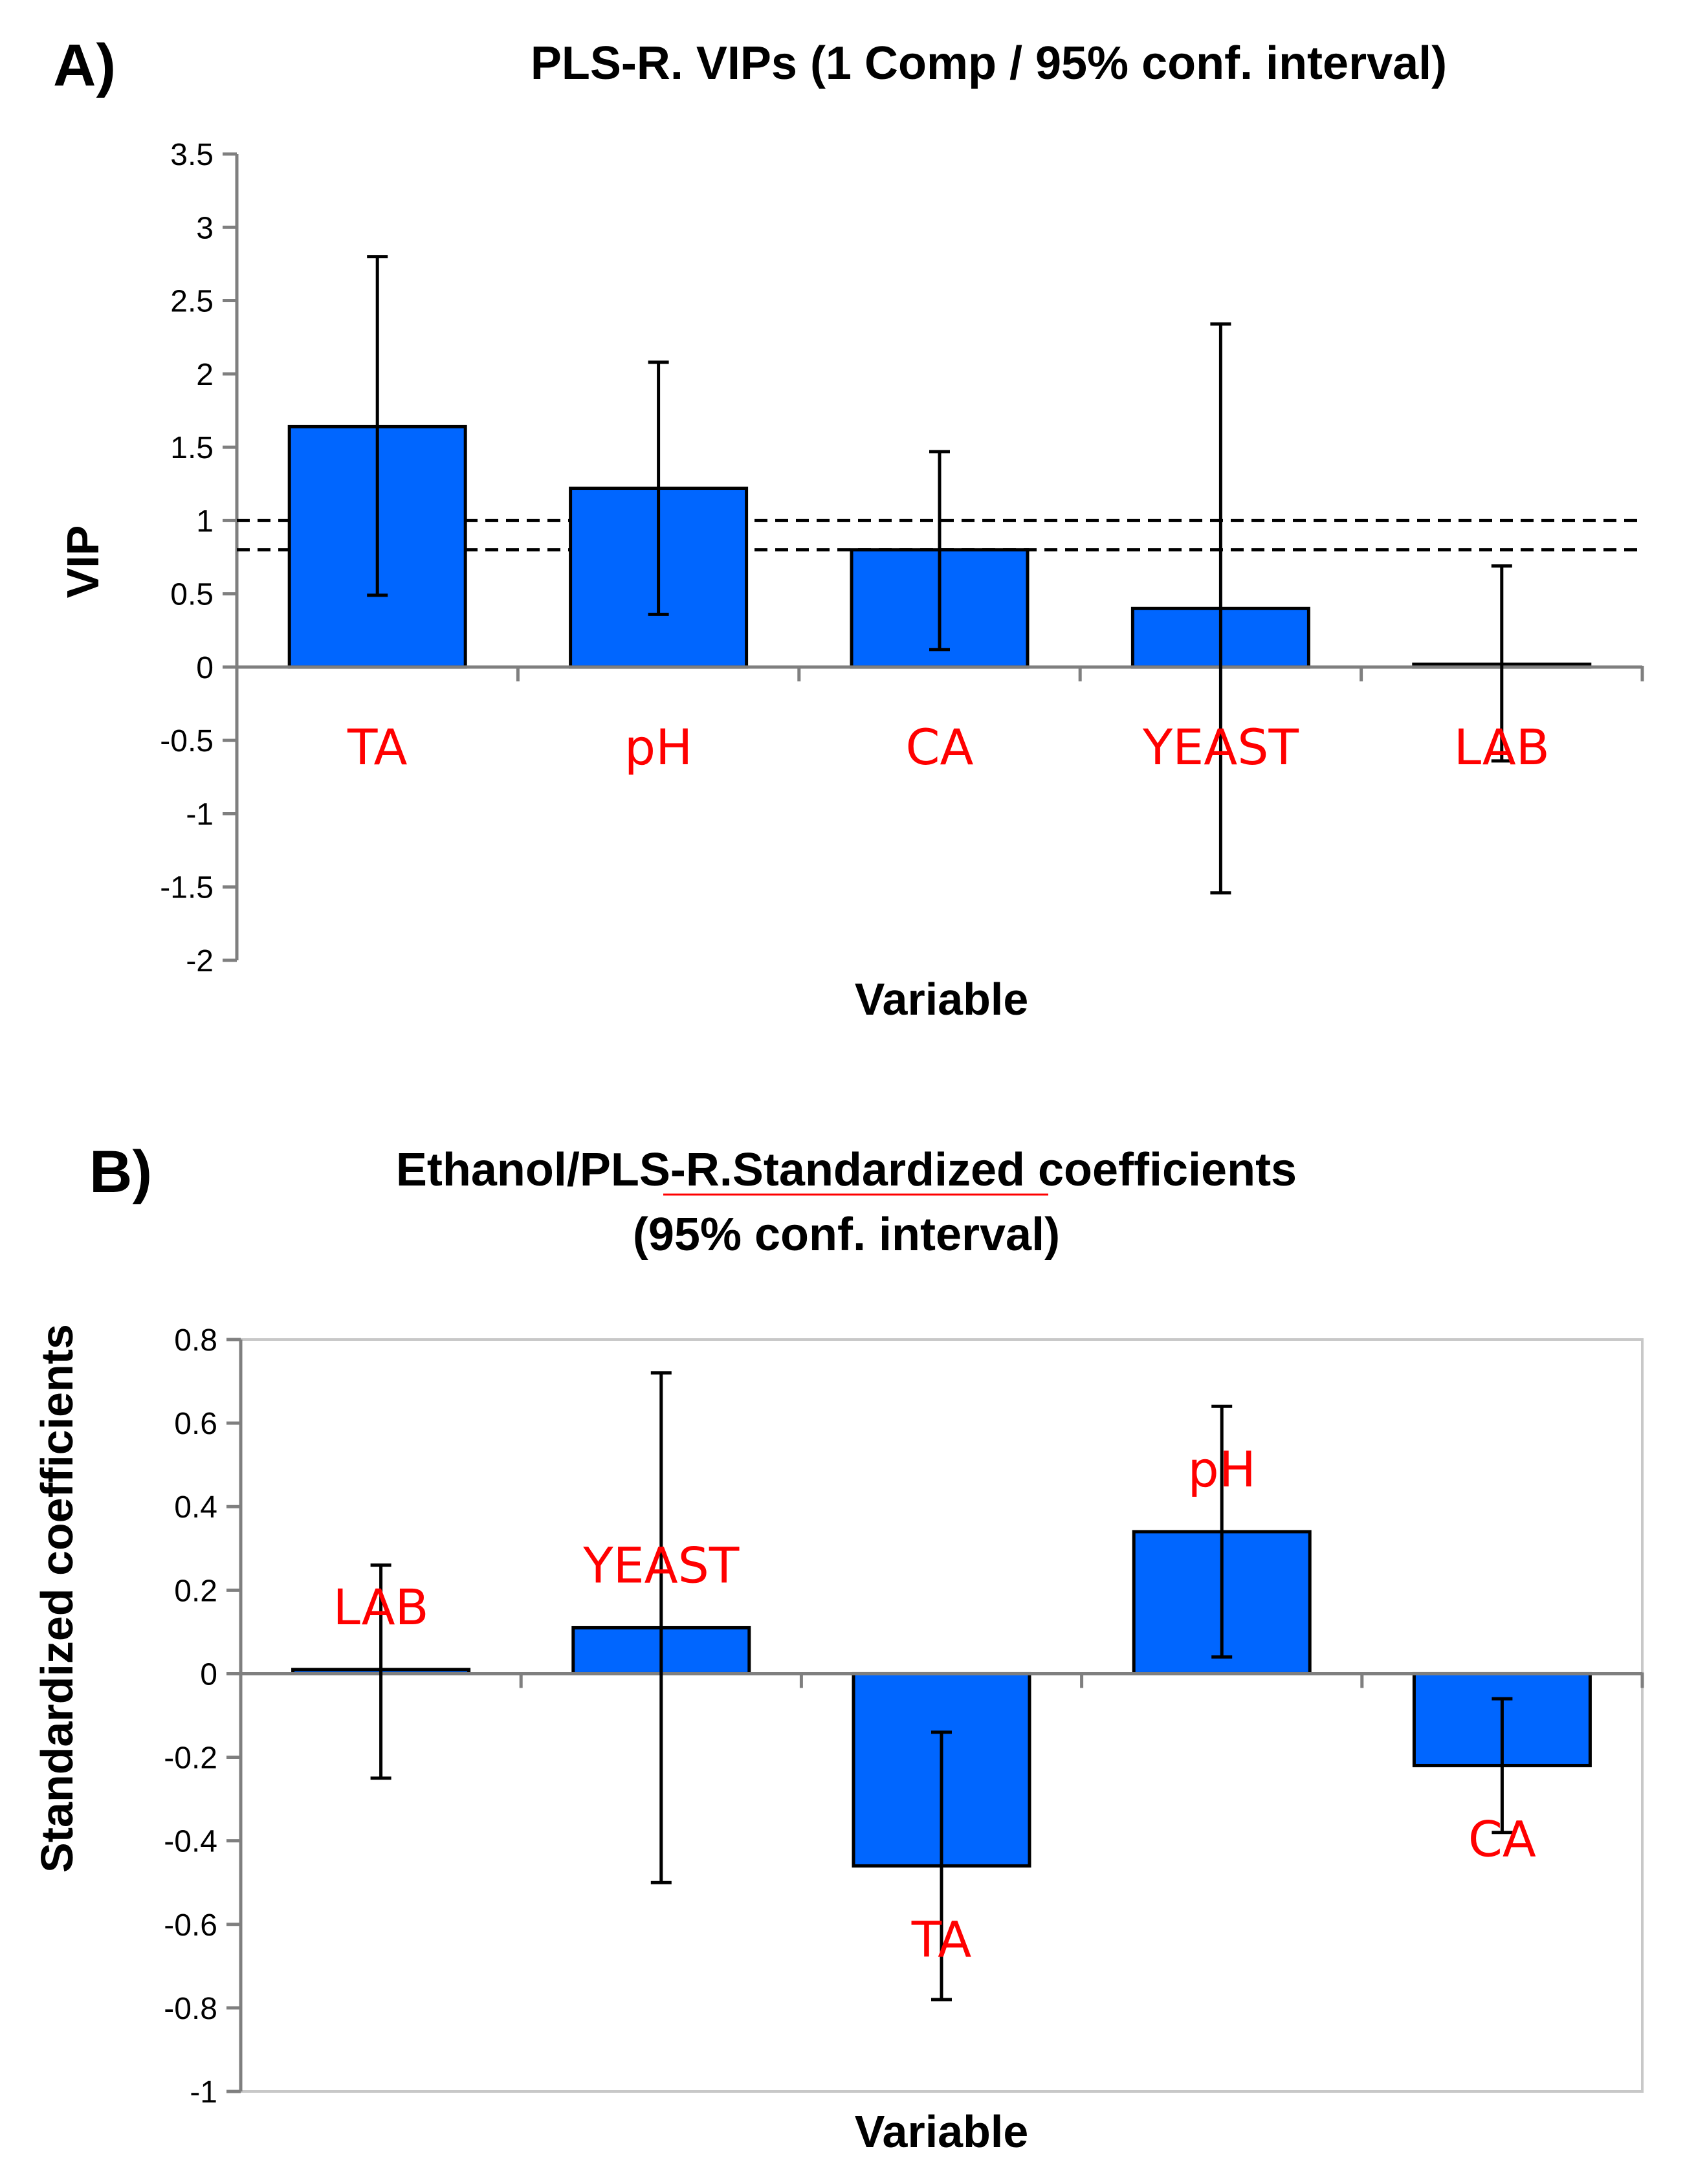 The image size is (1685, 2184). What do you see at coordinates (84, 65) in the screenshot?
I see `panel-a-label: A)` at bounding box center [84, 65].